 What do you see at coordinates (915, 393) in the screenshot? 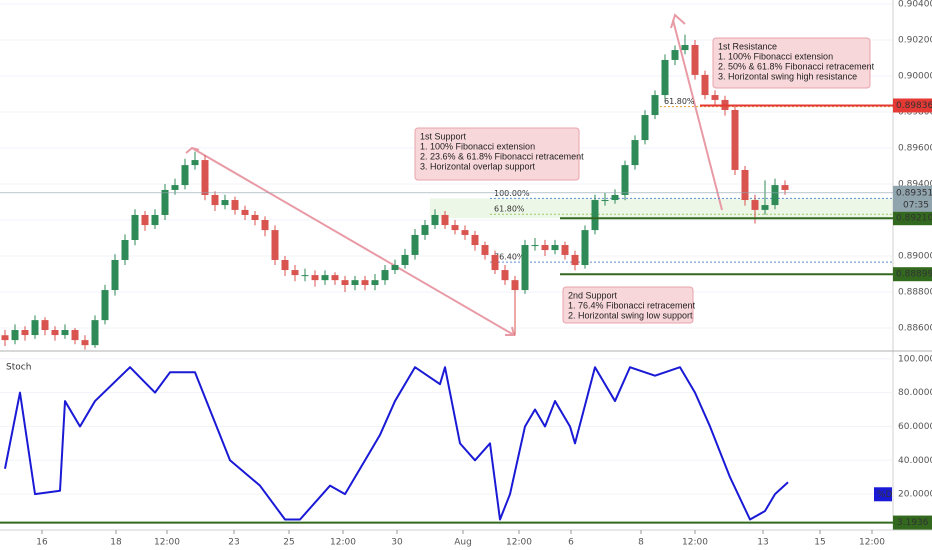
I see `y-tick-label: 80.0000` at bounding box center [915, 393].